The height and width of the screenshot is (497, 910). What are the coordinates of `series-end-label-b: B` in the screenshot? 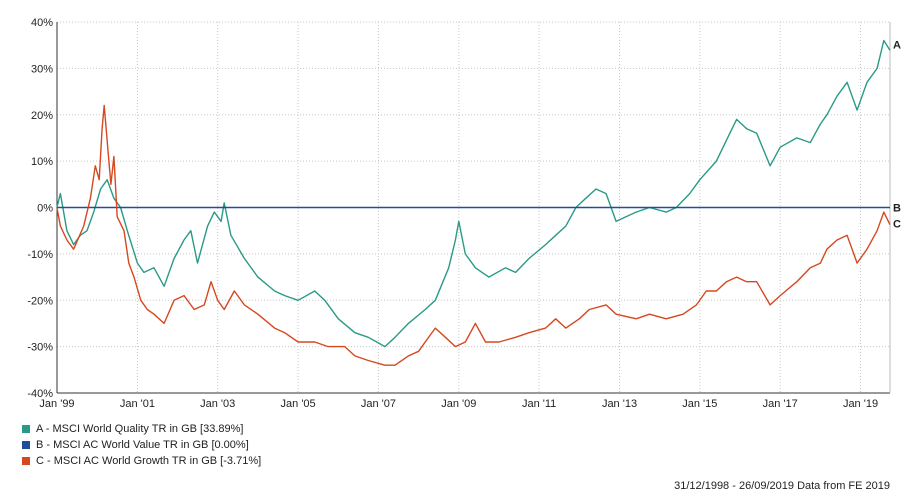 It's located at (897, 209).